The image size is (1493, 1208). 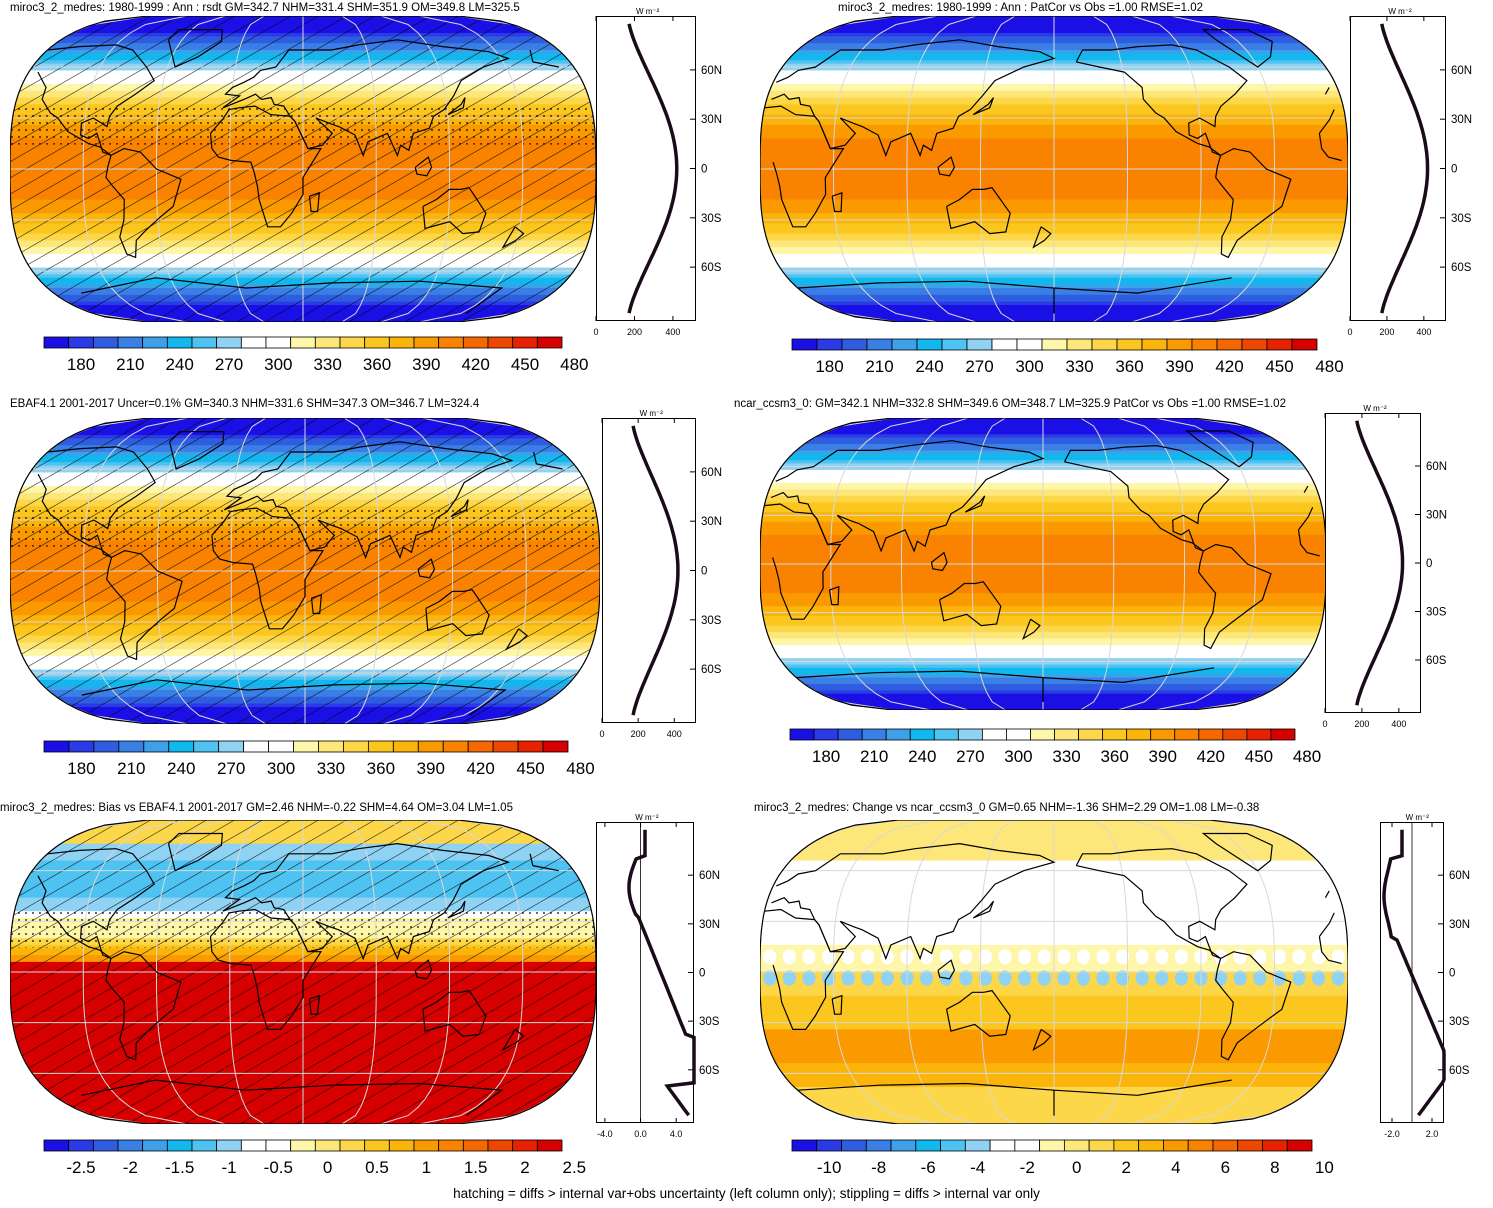 What do you see at coordinates (377, 1167) in the screenshot?
I see `colorbar-label: 0.5` at bounding box center [377, 1167].